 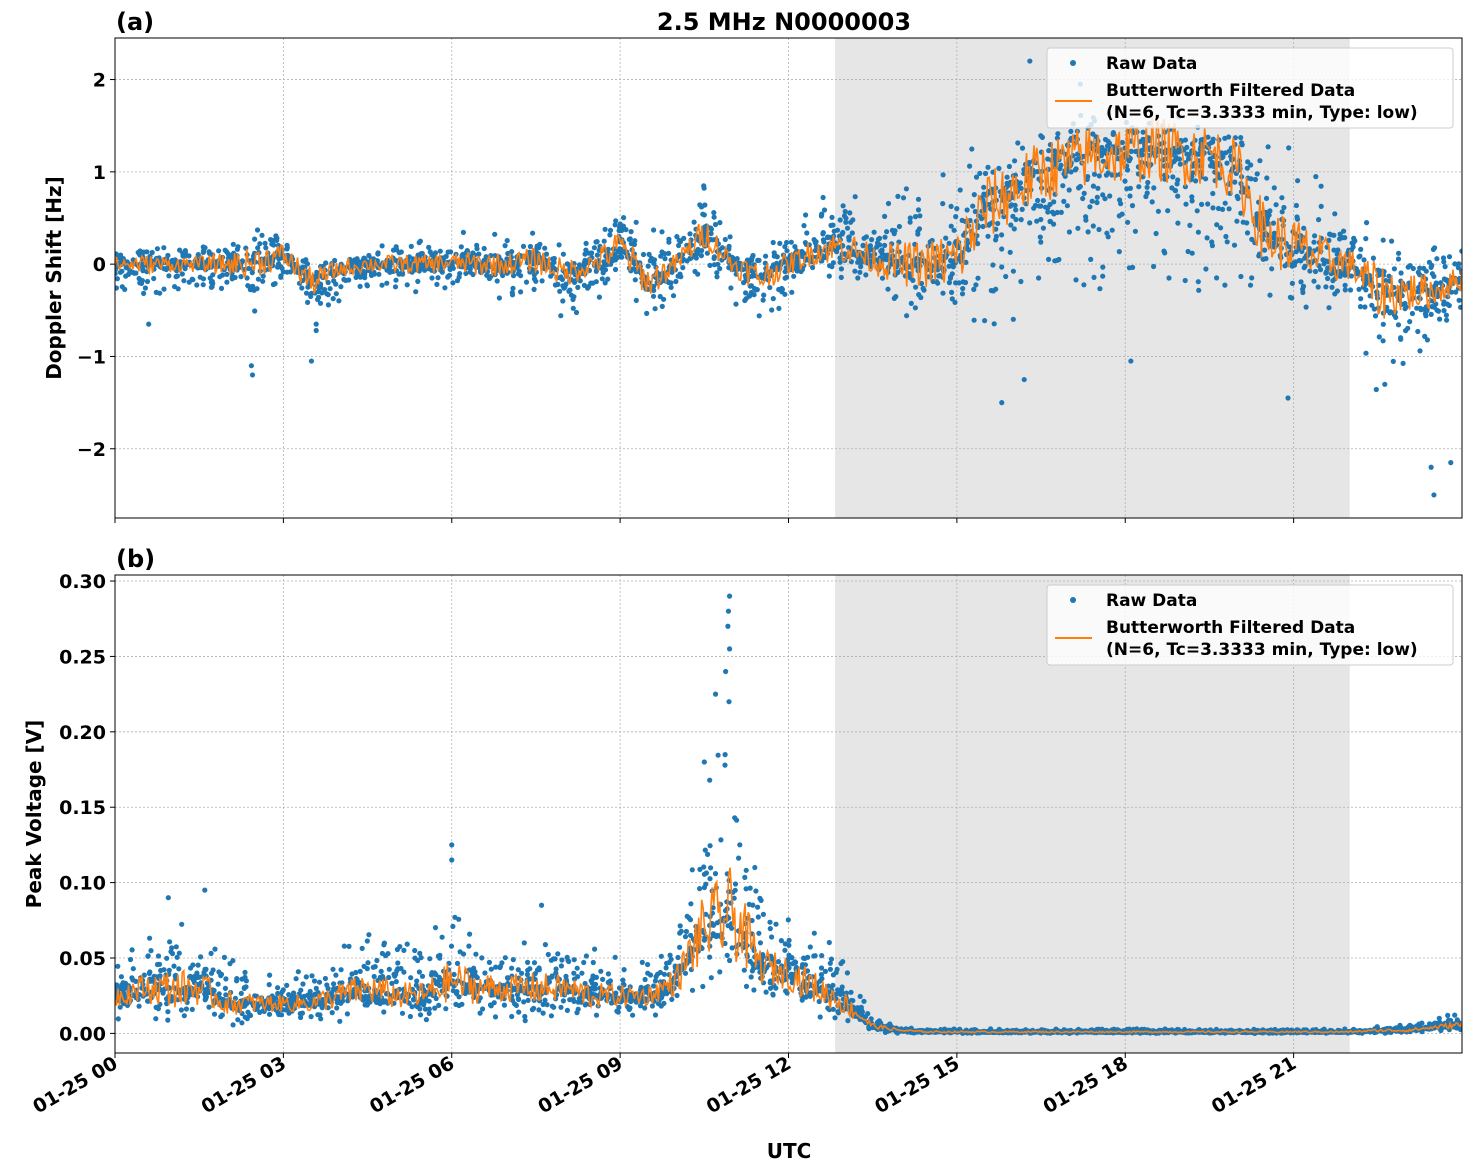 What do you see at coordinates (99, 173) in the screenshot?
I see `y-tick-label: 1` at bounding box center [99, 173].